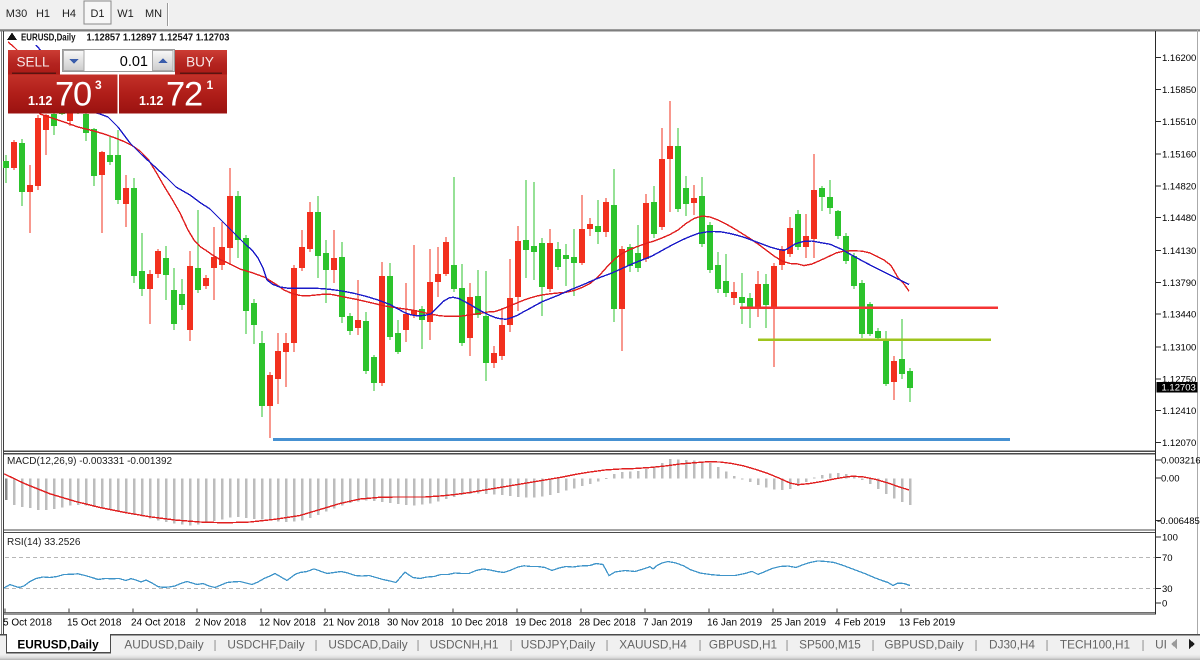 This screenshot has height=660, width=1200. Describe the element at coordinates (1167, 589) in the screenshot. I see `svg-text: 30` at that location.